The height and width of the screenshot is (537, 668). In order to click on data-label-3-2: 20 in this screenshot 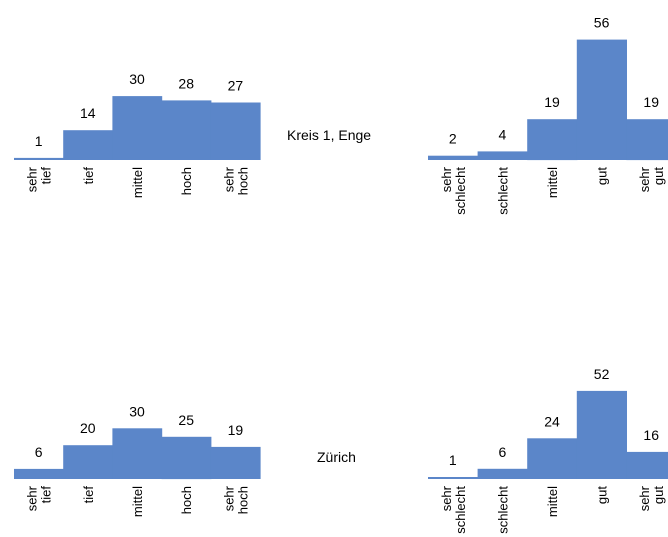, I will do `click(88, 428)`.